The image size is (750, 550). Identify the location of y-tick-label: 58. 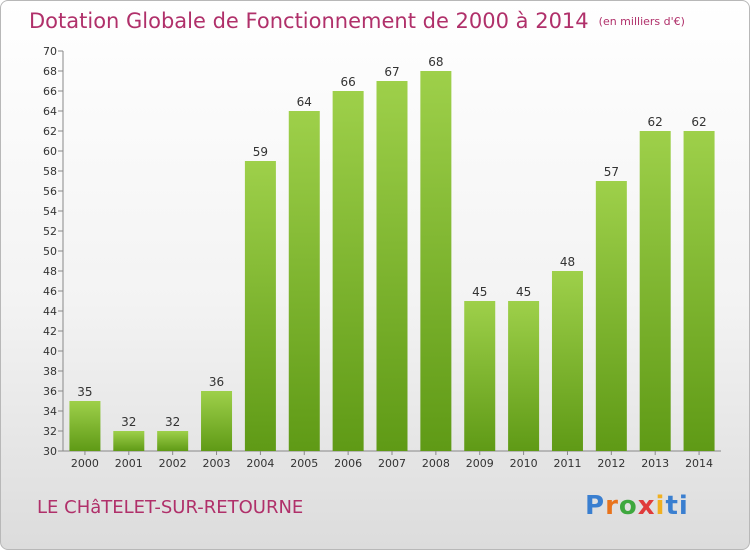
(50, 171).